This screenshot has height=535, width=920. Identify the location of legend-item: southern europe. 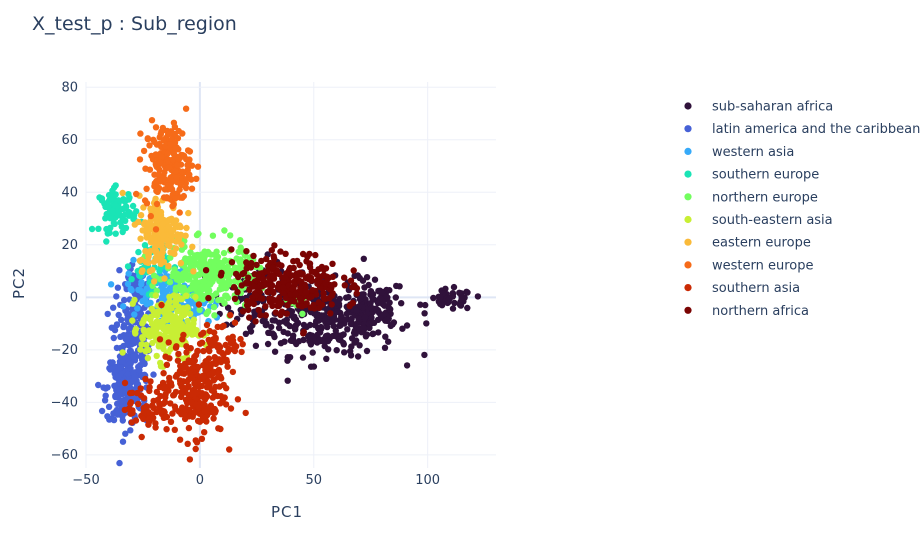
(751, 175).